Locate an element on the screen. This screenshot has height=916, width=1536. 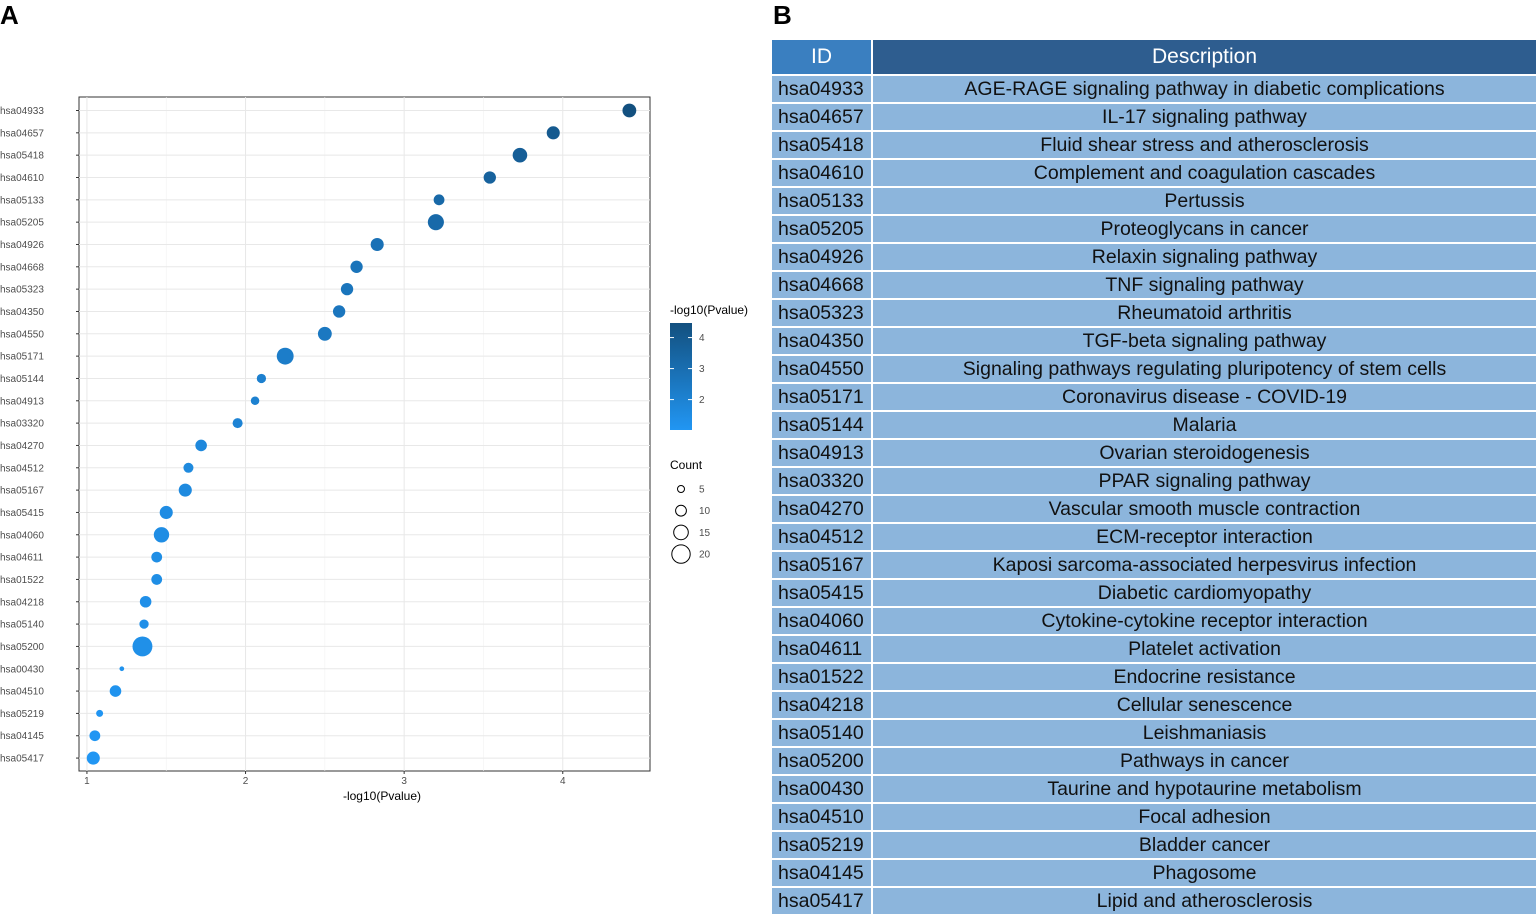
row-id-cell: hsa00430 is located at coordinates (822, 789).